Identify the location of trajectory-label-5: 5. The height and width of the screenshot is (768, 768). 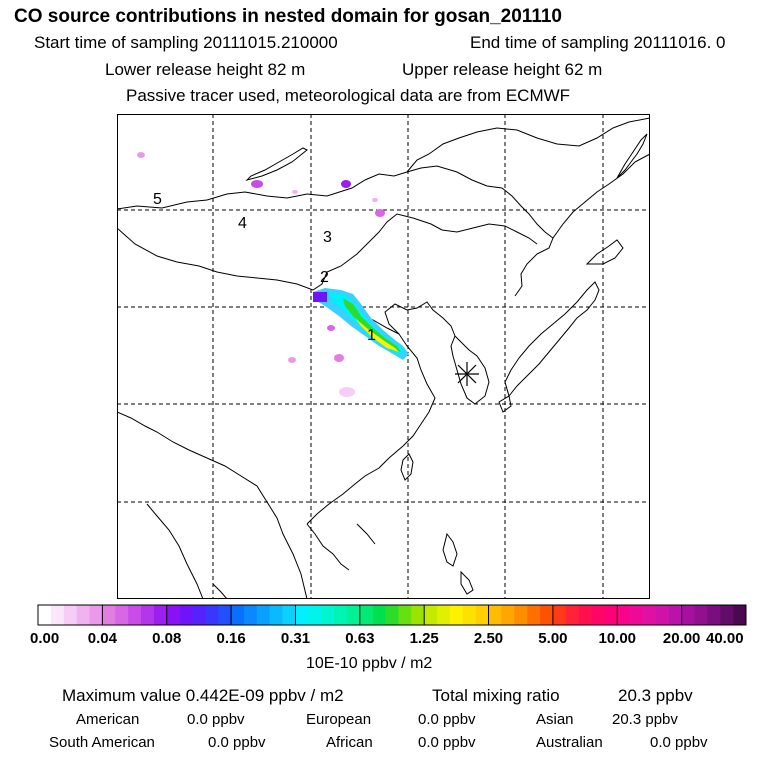
(157, 199).